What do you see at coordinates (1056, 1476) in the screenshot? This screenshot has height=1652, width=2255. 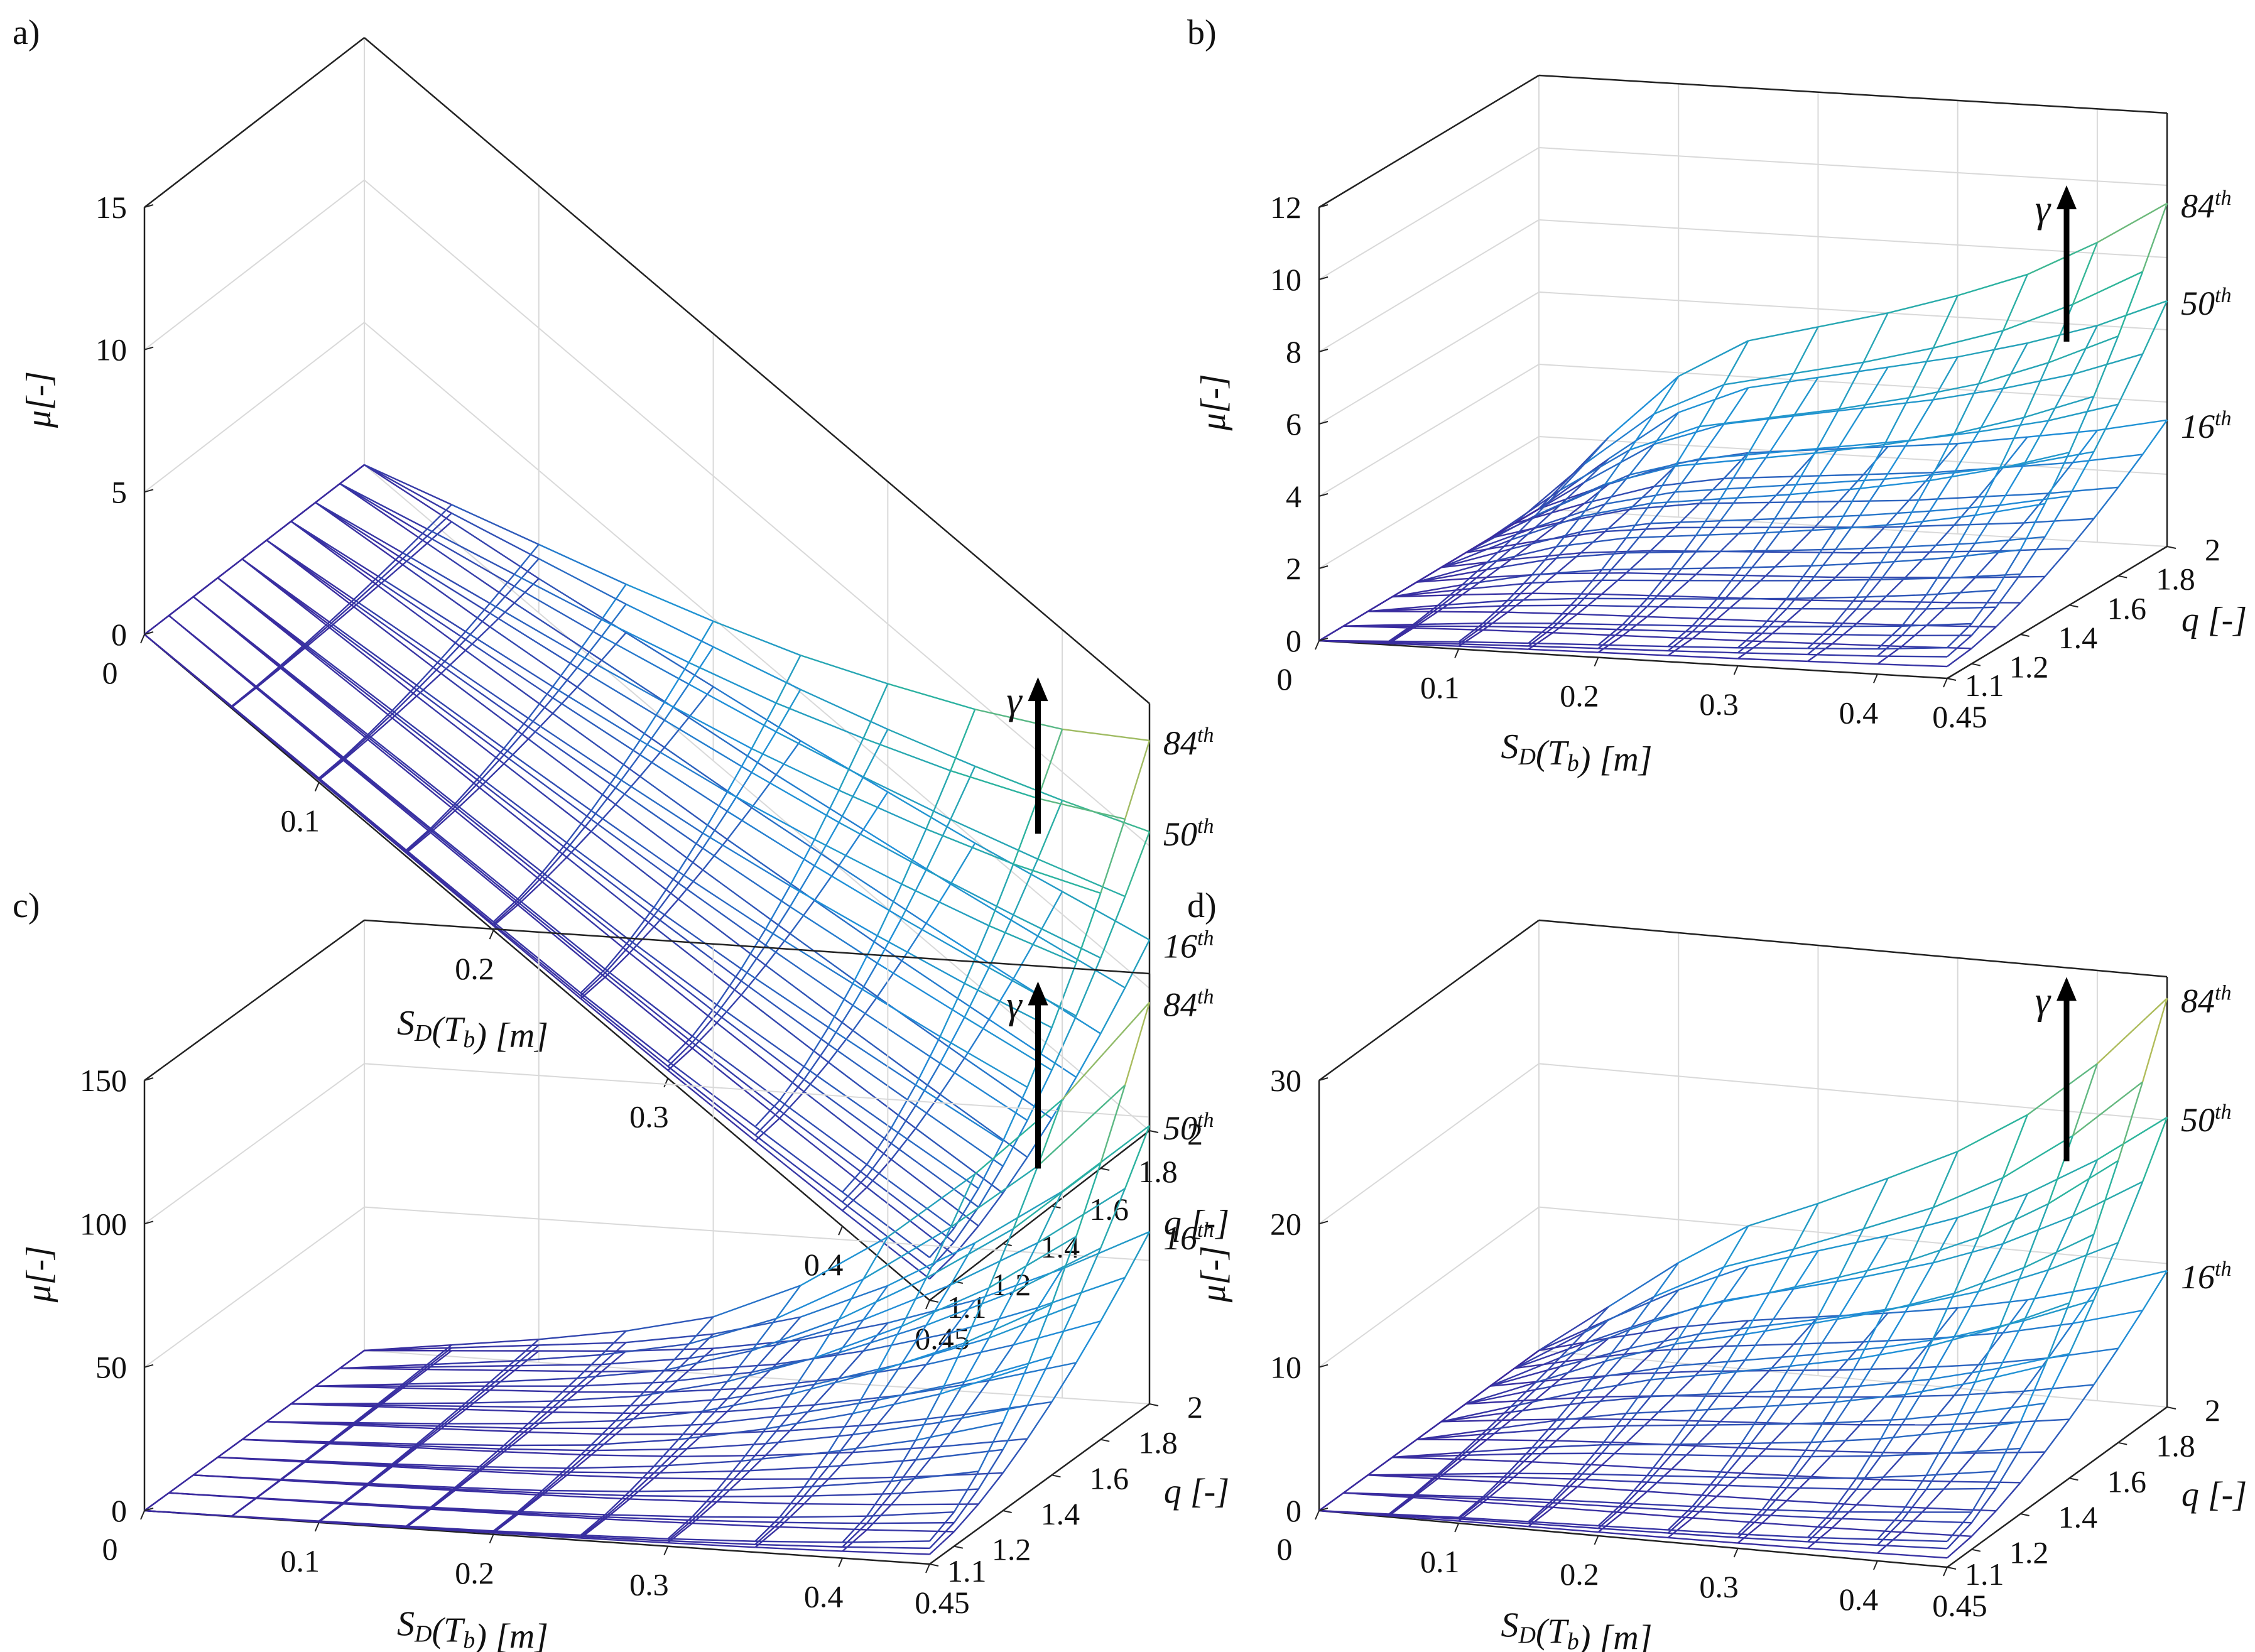 I see `q-tick-mark` at bounding box center [1056, 1476].